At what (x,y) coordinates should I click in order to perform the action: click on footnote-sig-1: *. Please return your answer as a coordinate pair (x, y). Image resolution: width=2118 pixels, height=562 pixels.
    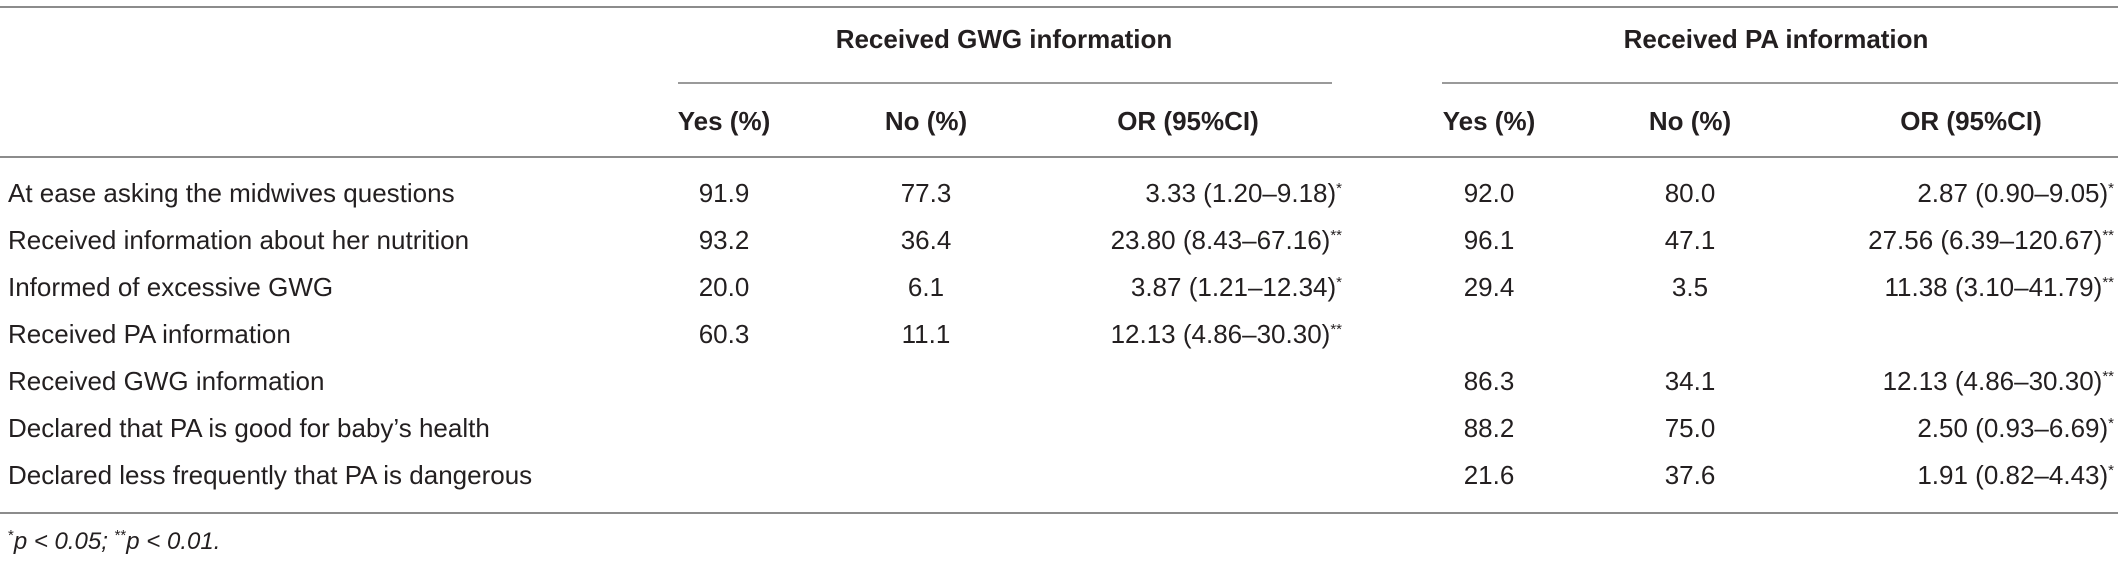
    Looking at the image, I should click on (11, 535).